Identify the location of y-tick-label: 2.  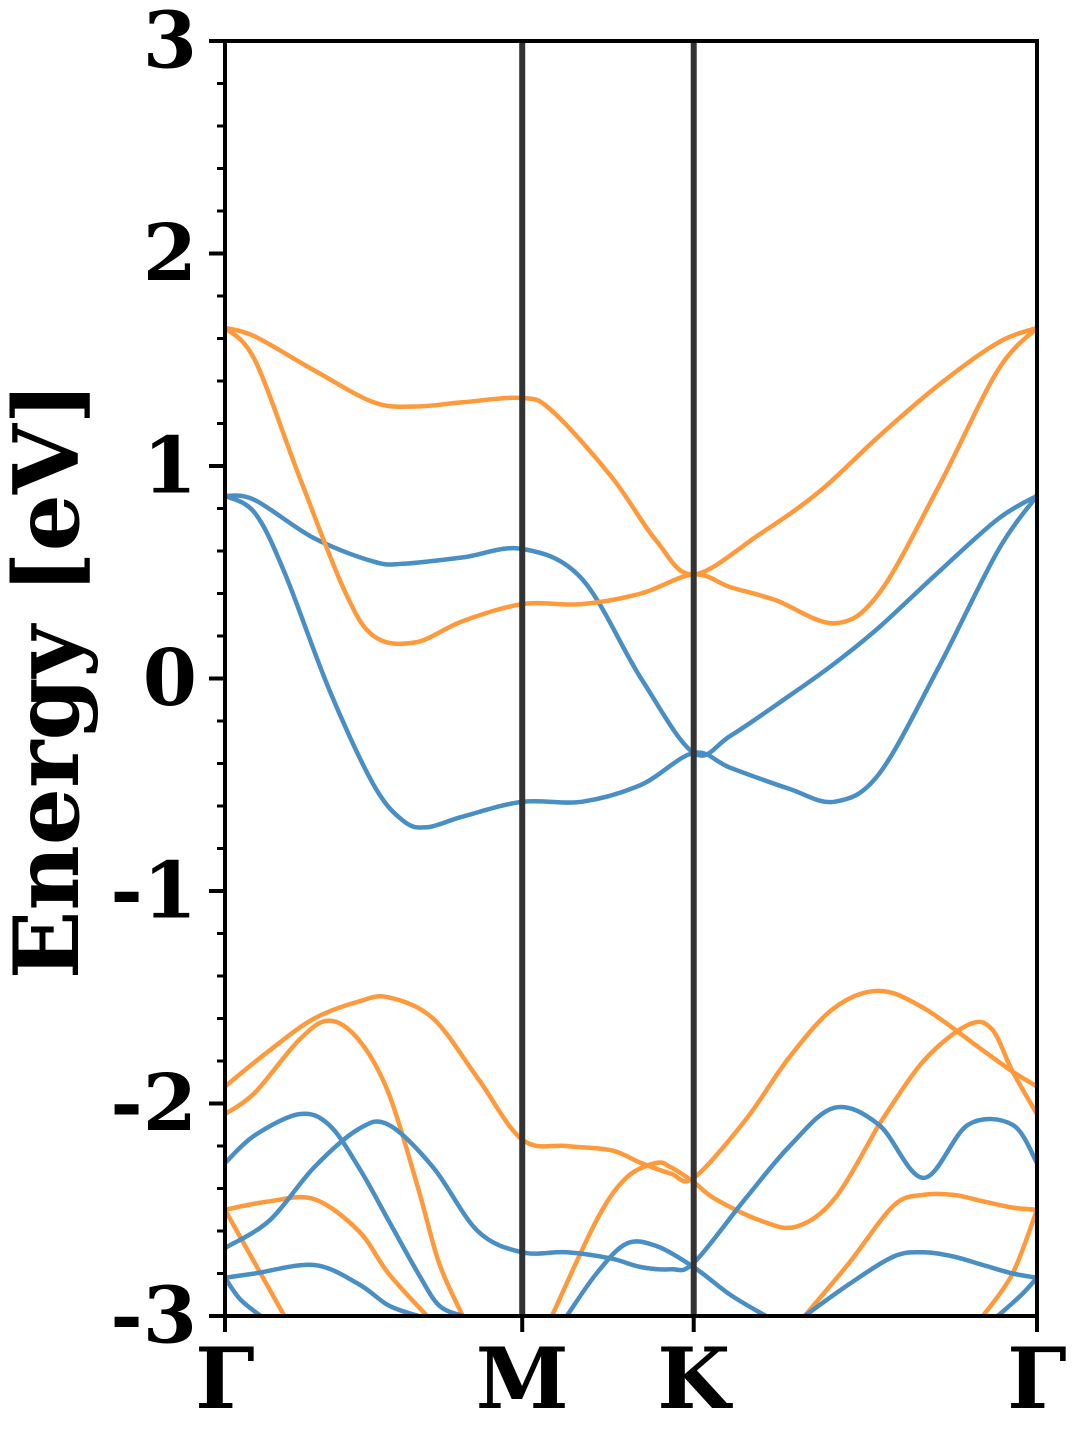
(170, 253).